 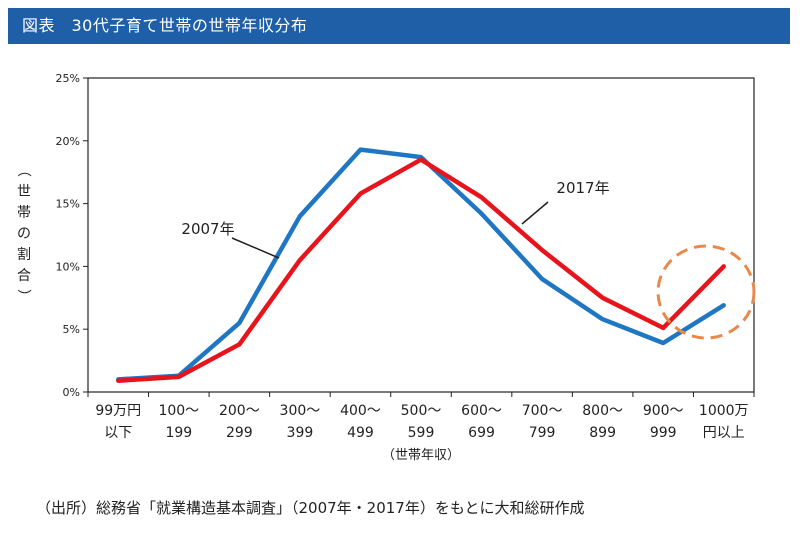 I want to click on series-label-2007: 2007年, so click(x=207, y=229).